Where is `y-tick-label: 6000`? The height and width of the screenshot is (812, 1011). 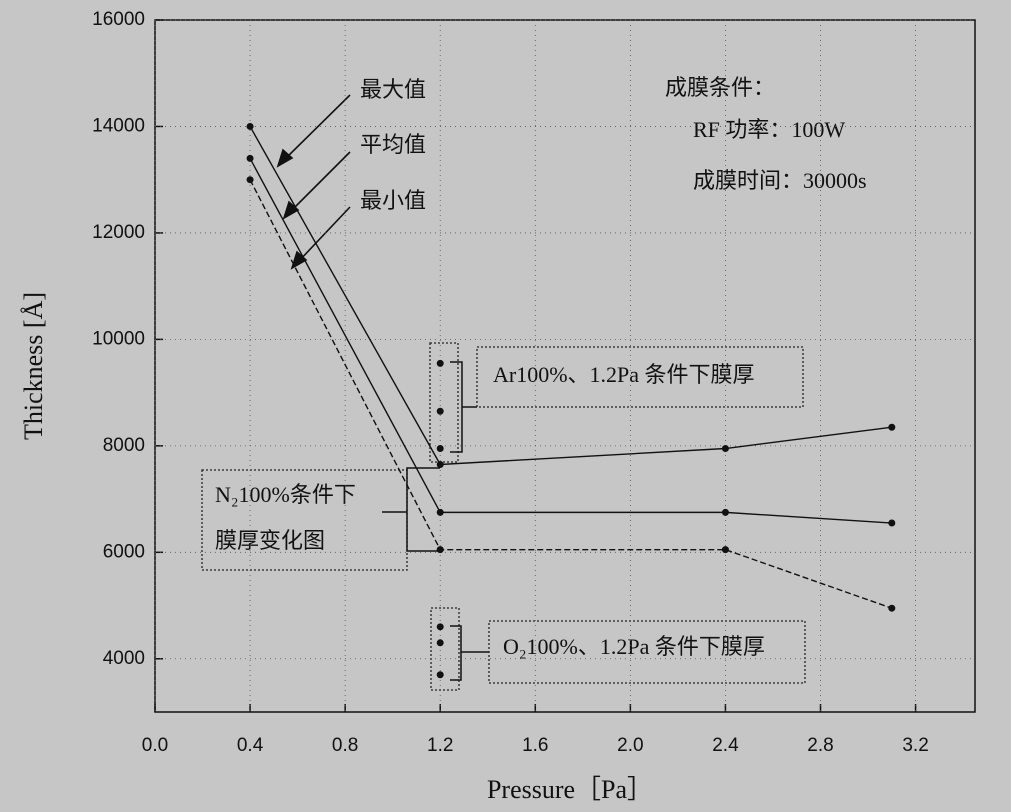
y-tick-label: 6000 is located at coordinates (124, 551).